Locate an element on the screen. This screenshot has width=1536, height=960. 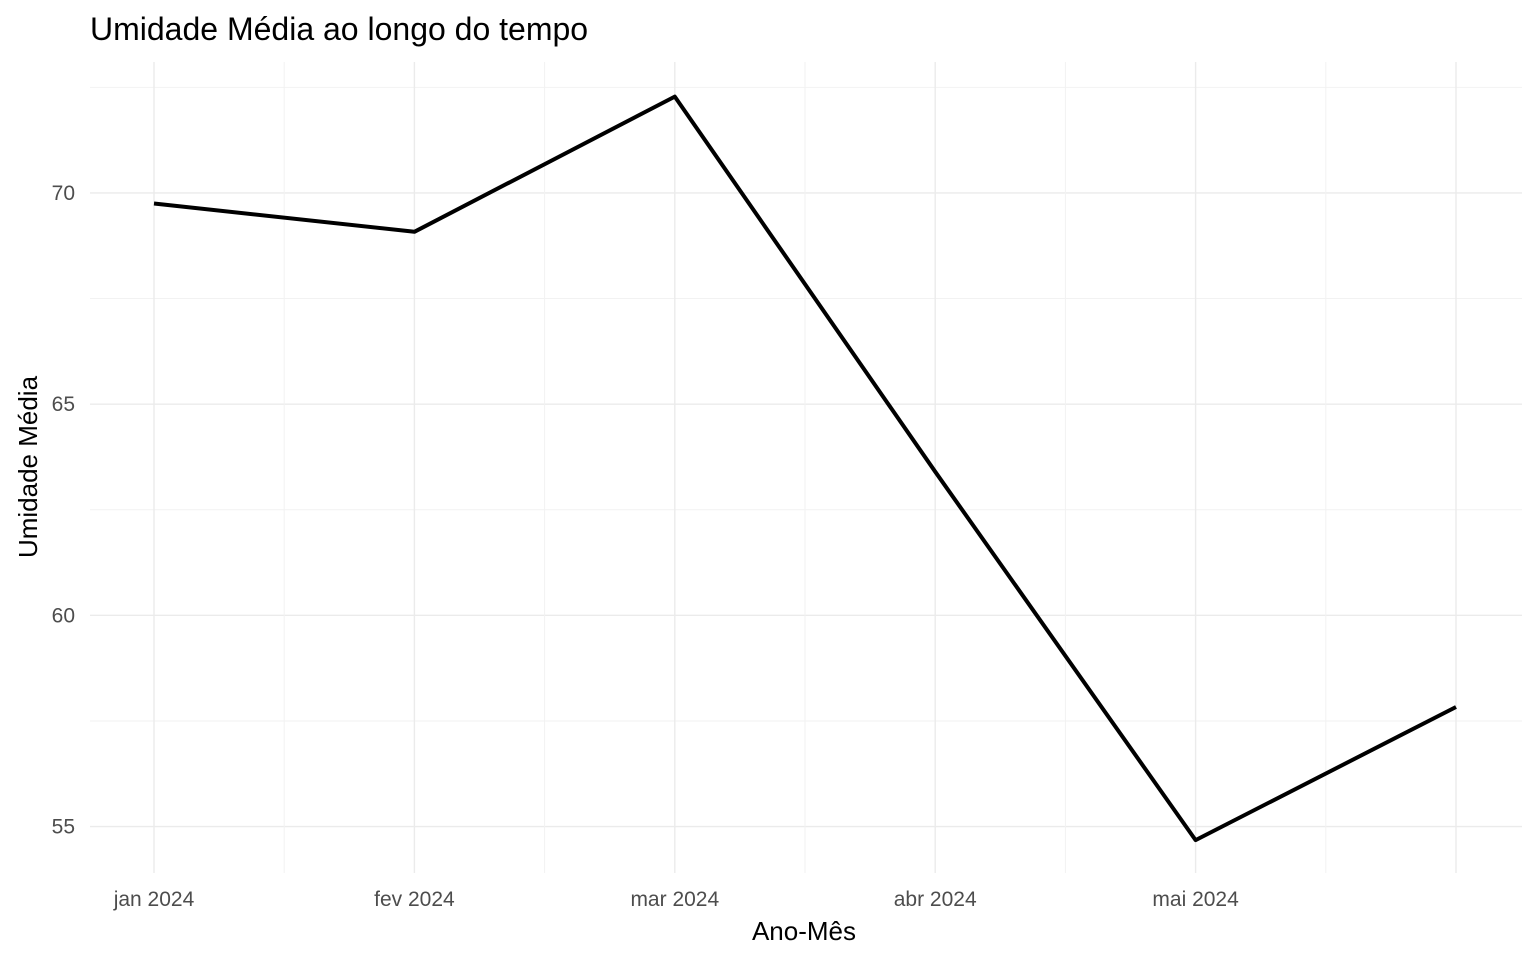
x-axis-ticks: jan 2024 fev 2024 mar 2024 abr 2024 mai 2024 is located at coordinates (676, 899).